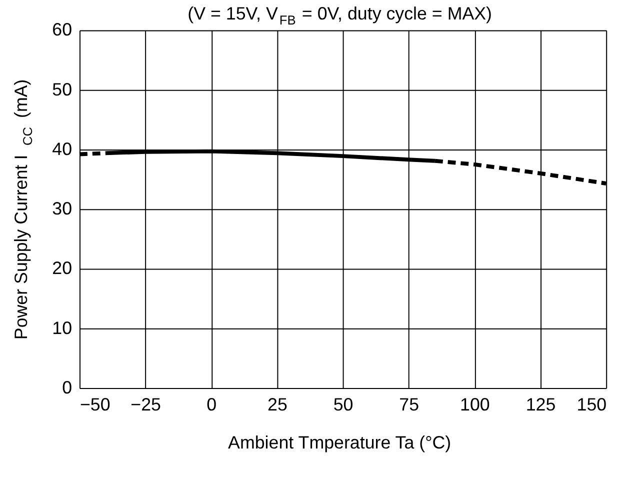  I want to click on y-tick-label: 30, so click(62, 208).